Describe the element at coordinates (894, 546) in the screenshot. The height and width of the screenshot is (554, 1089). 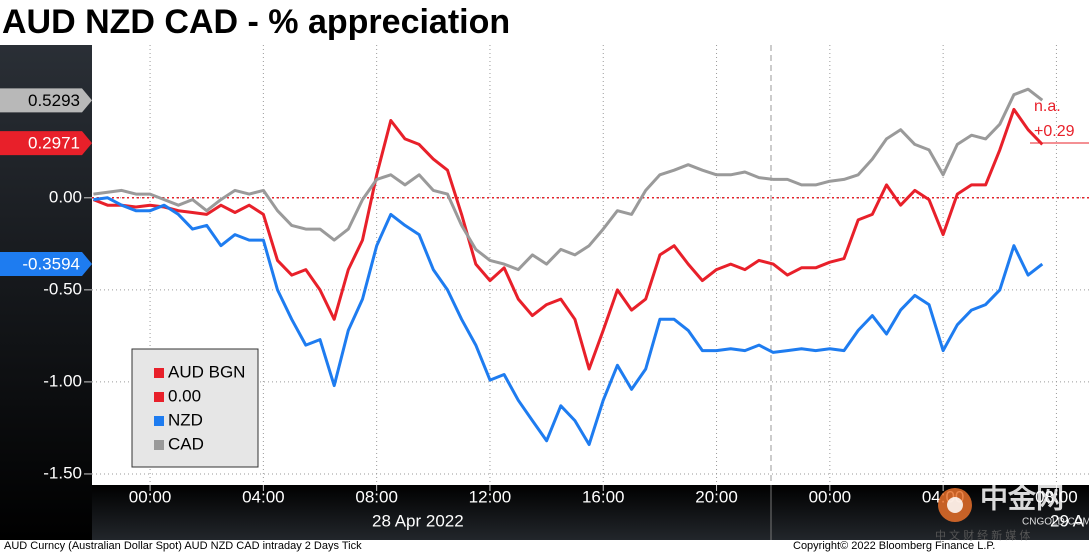
I see `footer-right: Copyright© 2022 Bloomberg Finance L.P.` at that location.